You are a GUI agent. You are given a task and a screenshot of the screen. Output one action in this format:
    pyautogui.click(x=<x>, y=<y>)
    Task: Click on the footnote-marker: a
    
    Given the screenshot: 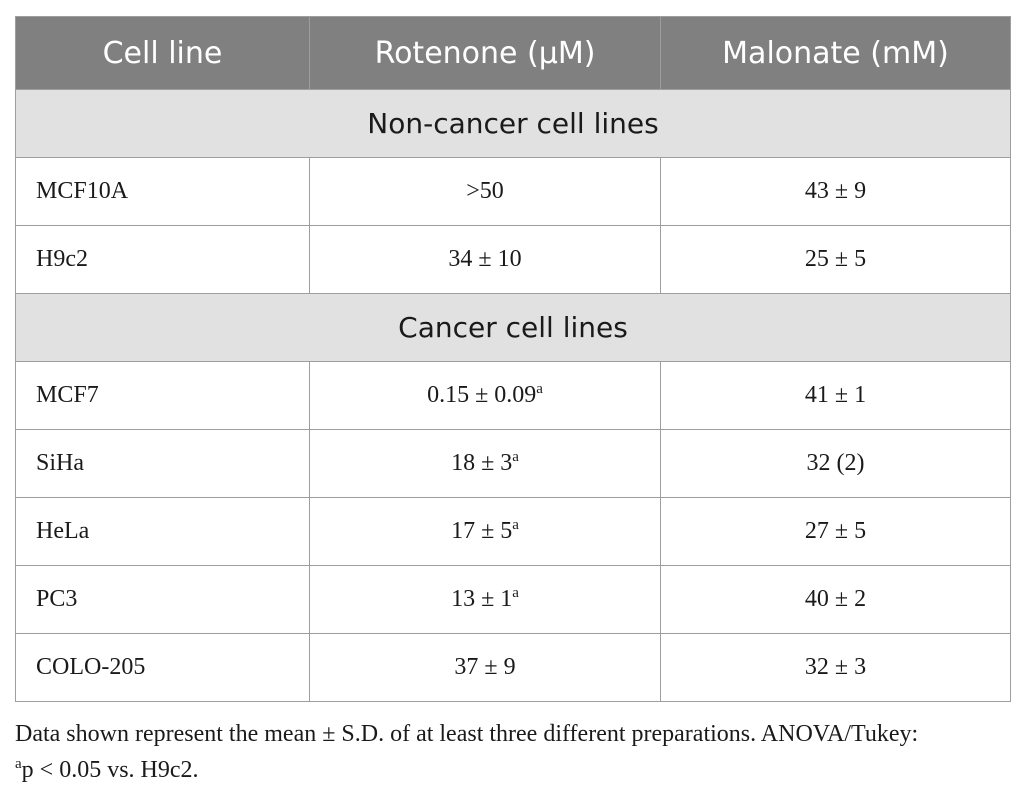 What is the action you would take?
    pyautogui.click(x=18, y=764)
    